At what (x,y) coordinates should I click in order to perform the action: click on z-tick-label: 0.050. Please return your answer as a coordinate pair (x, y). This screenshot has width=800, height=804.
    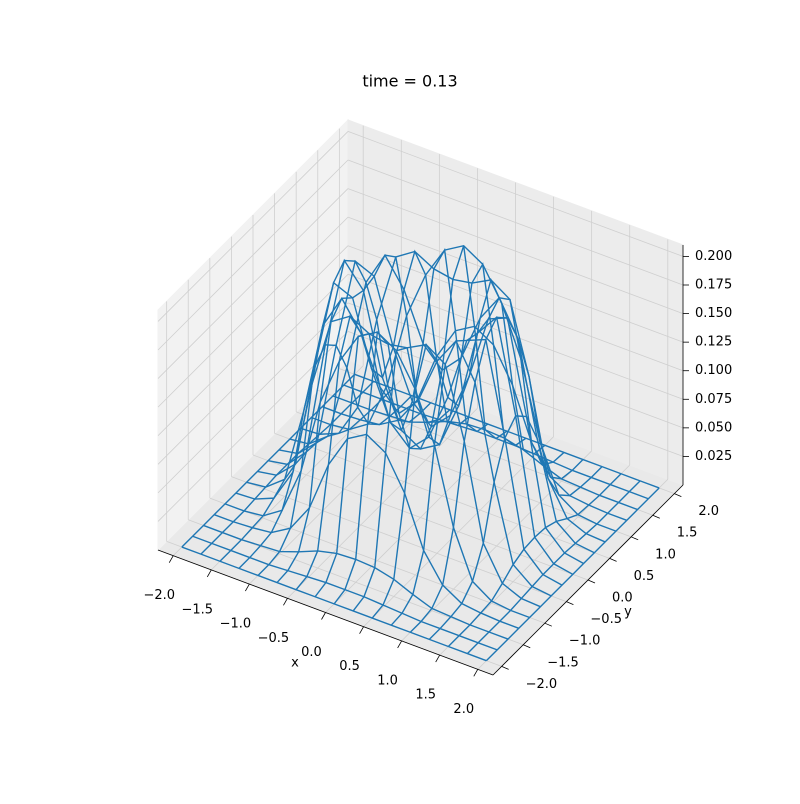
    Looking at the image, I should click on (713, 427).